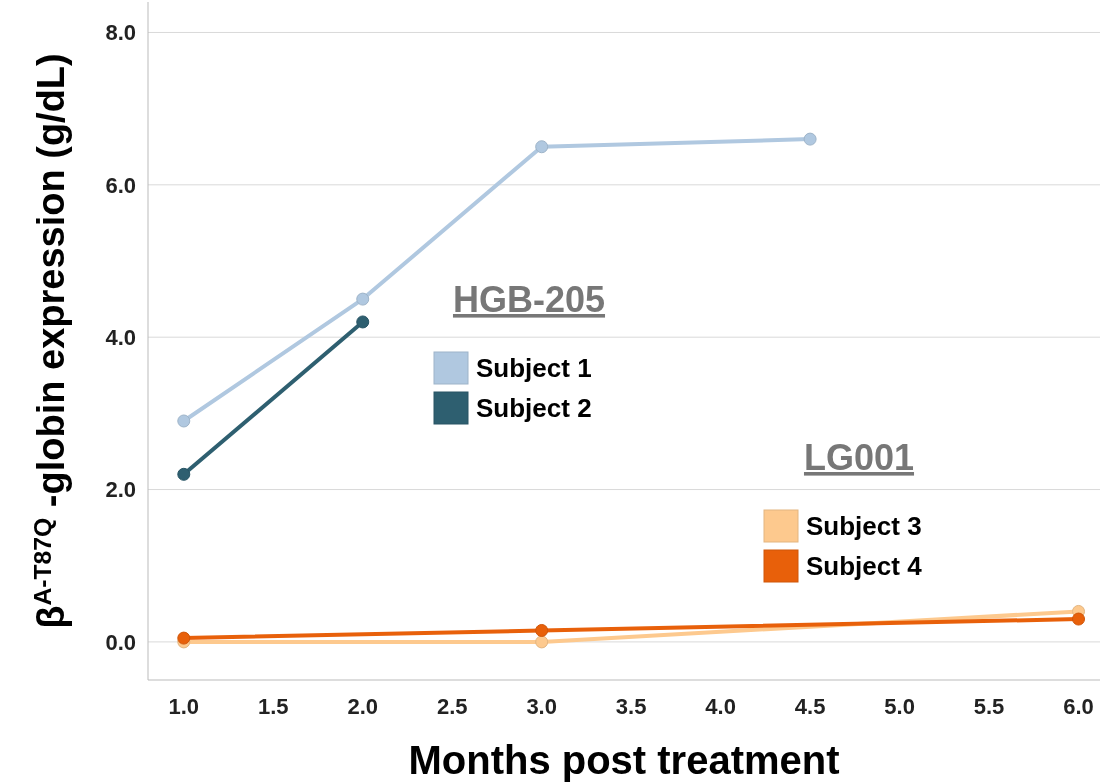  Describe the element at coordinates (541, 706) in the screenshot. I see `x-tick-label: 3.0` at that location.